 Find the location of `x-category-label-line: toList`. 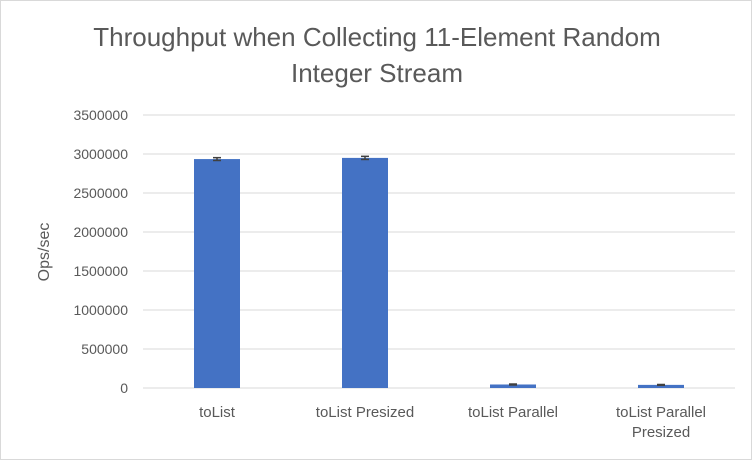

x-category-label-line: toList is located at coordinates (217, 412).